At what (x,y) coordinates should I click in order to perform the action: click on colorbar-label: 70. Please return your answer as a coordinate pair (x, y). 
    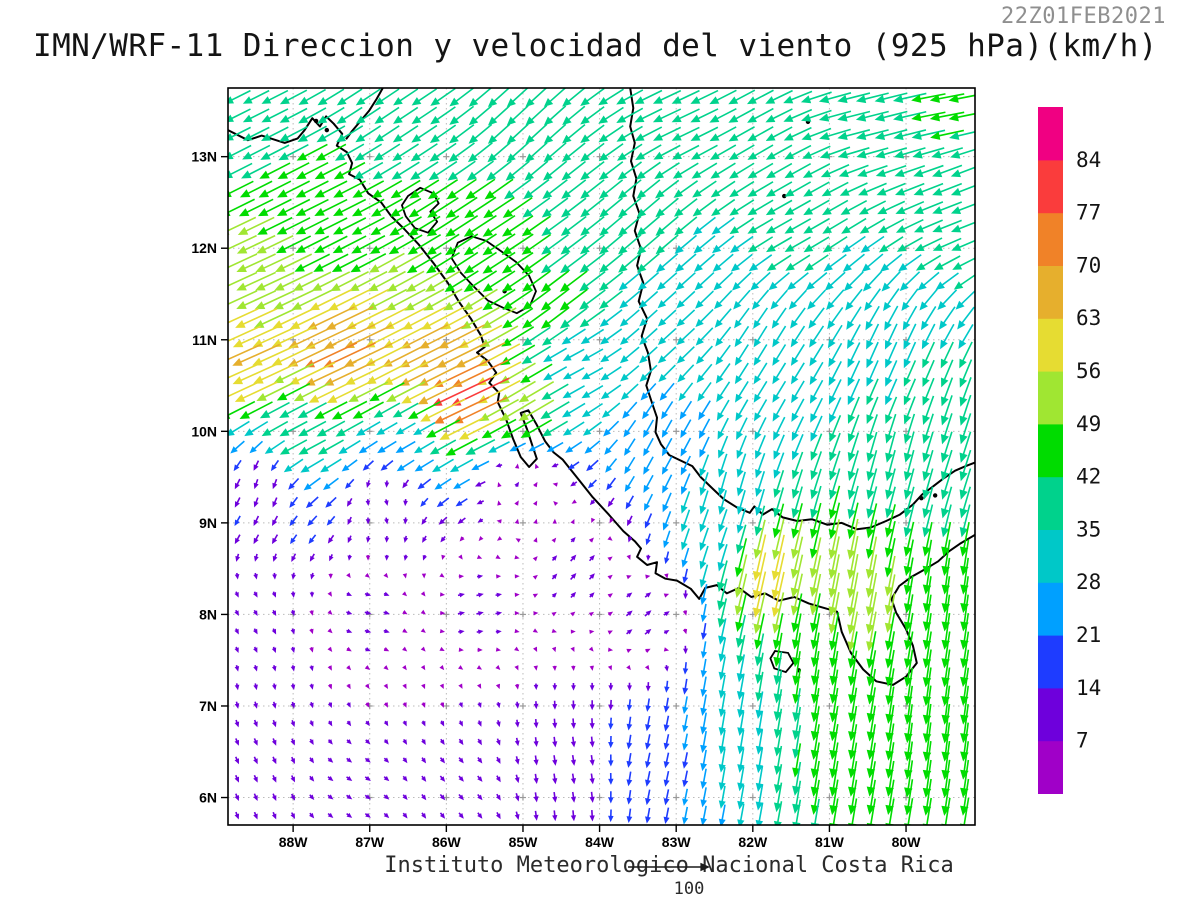
    Looking at the image, I should click on (1088, 265).